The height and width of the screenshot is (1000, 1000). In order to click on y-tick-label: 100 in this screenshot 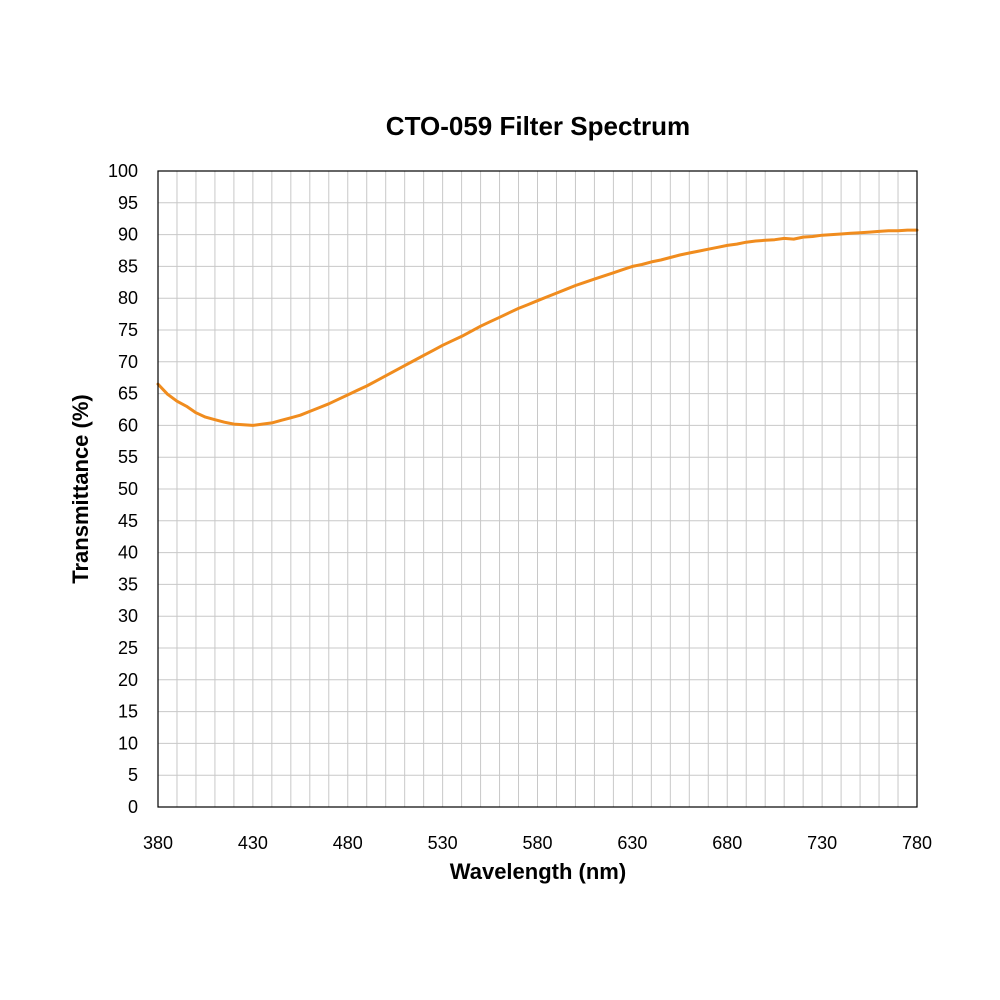, I will do `click(123, 171)`.